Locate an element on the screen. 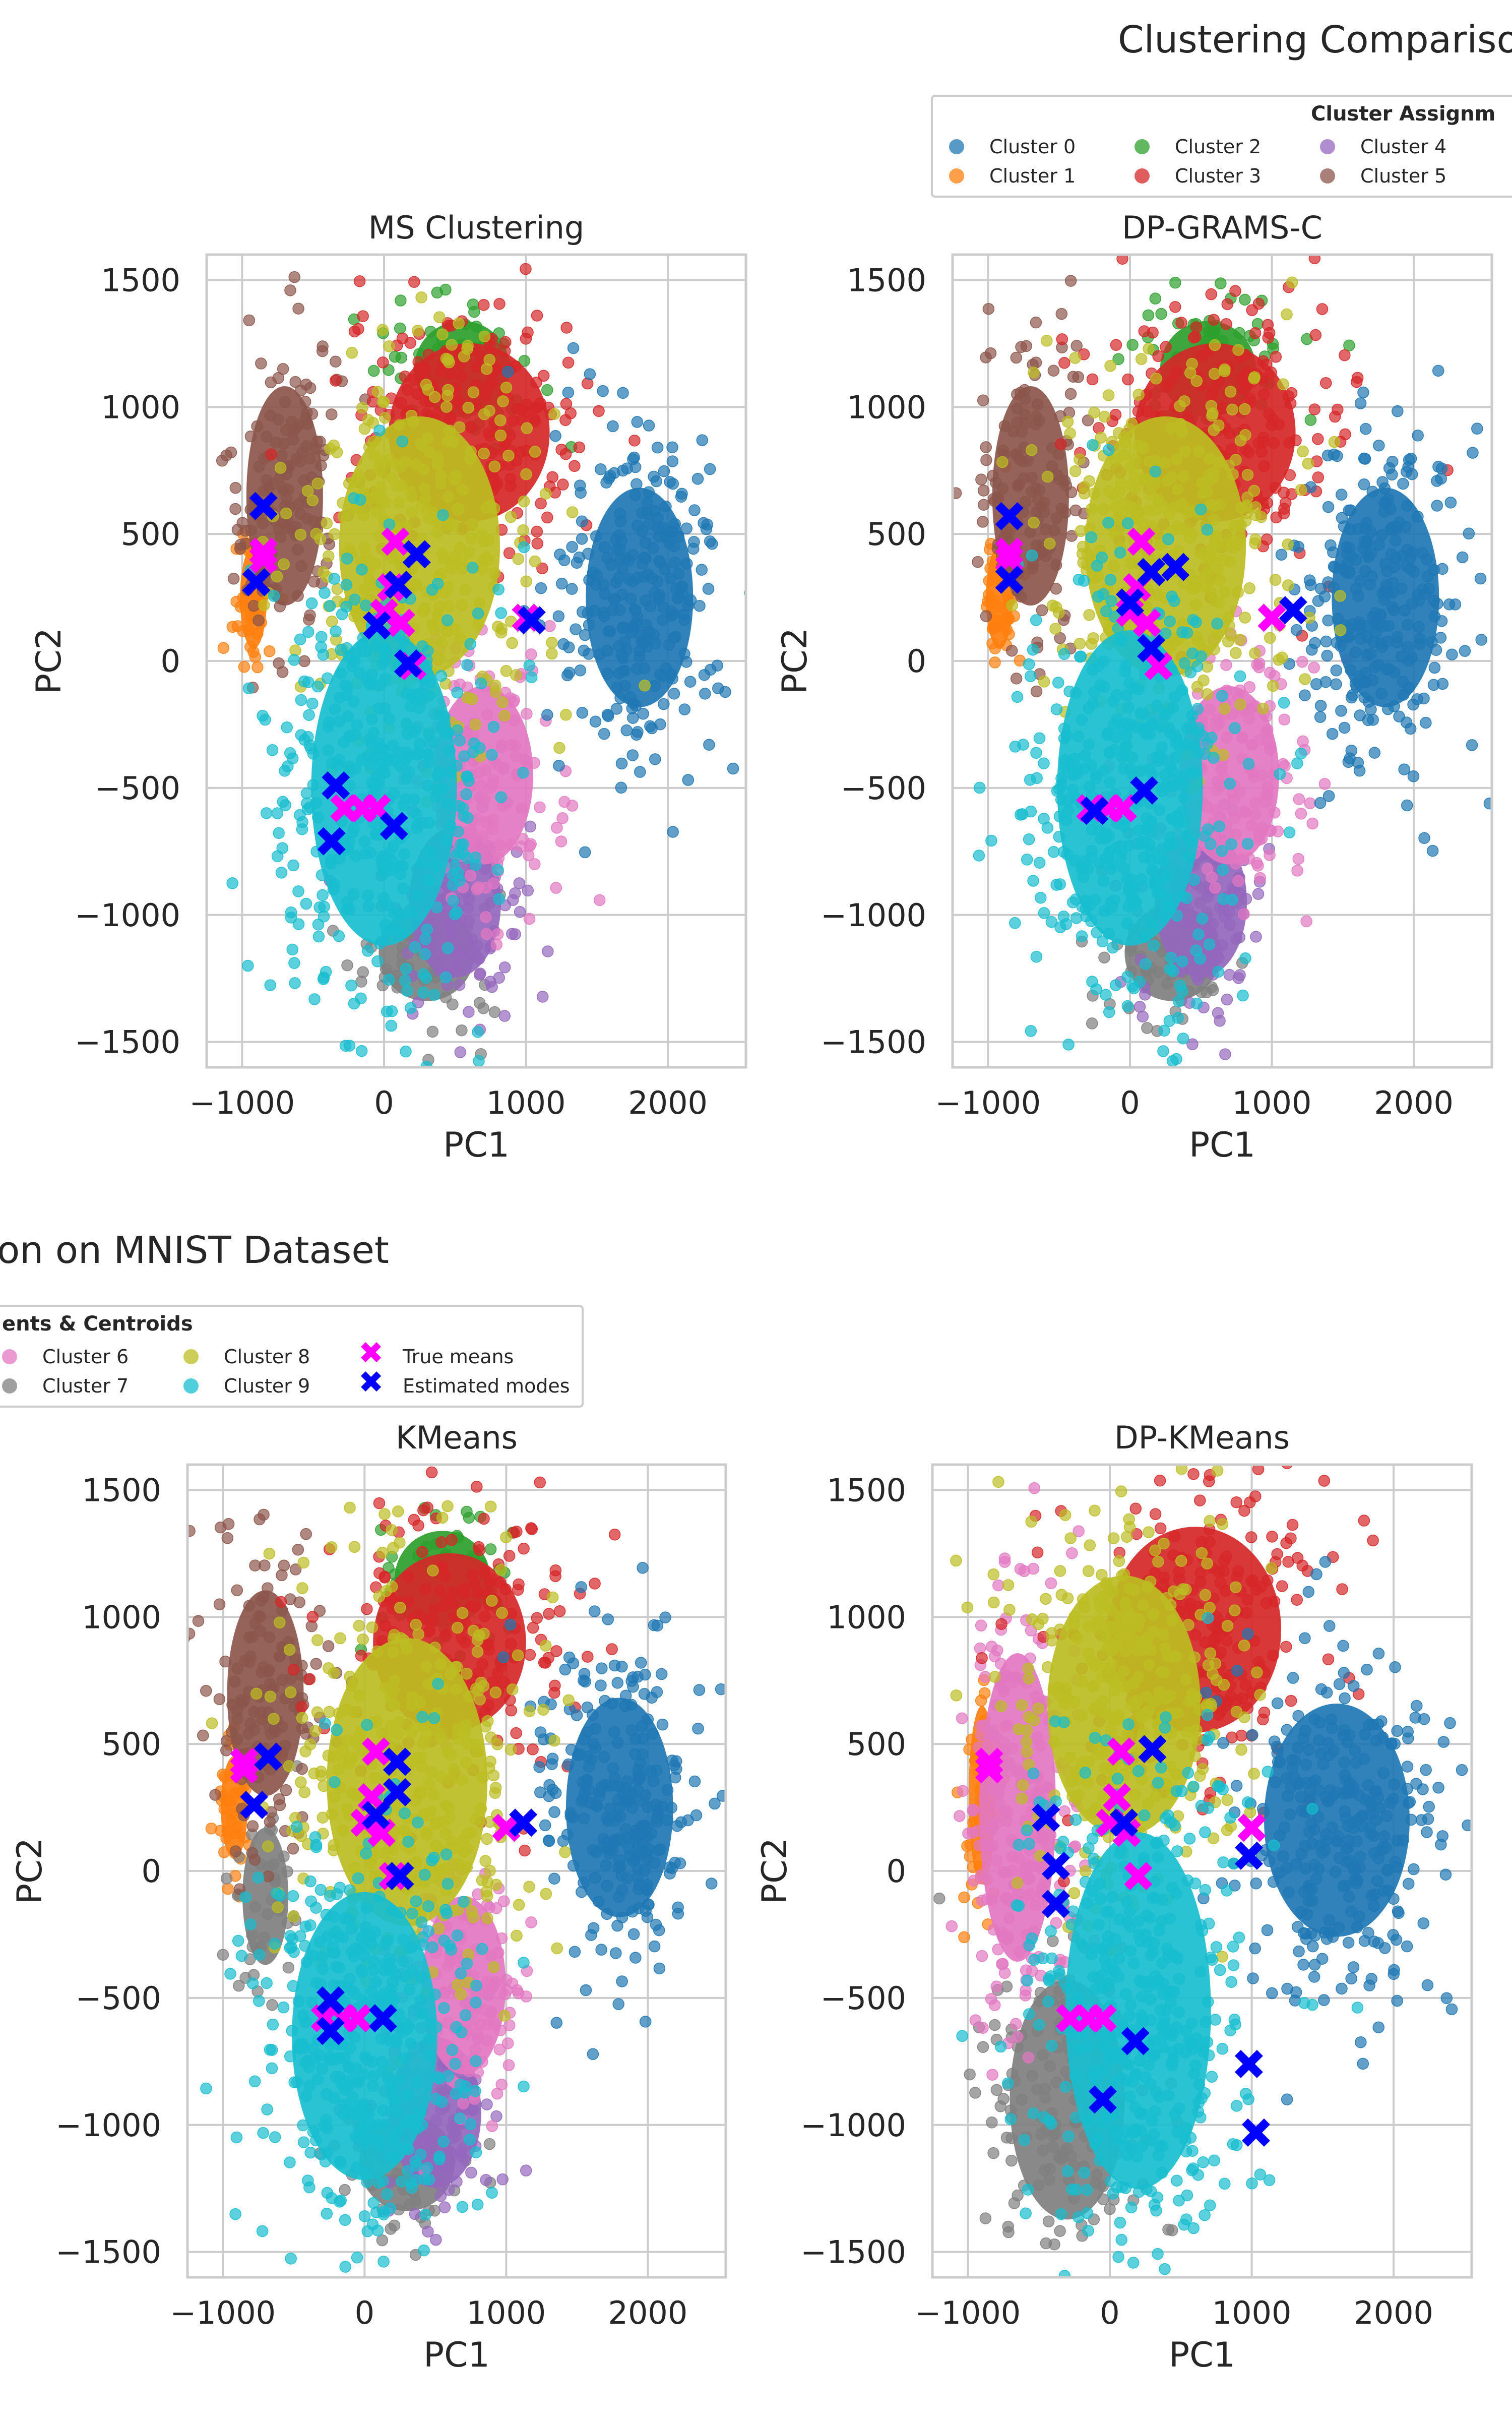 This screenshot has height=2420, width=1512. estimated-mode-marker-stroke is located at coordinates (1010, 579).